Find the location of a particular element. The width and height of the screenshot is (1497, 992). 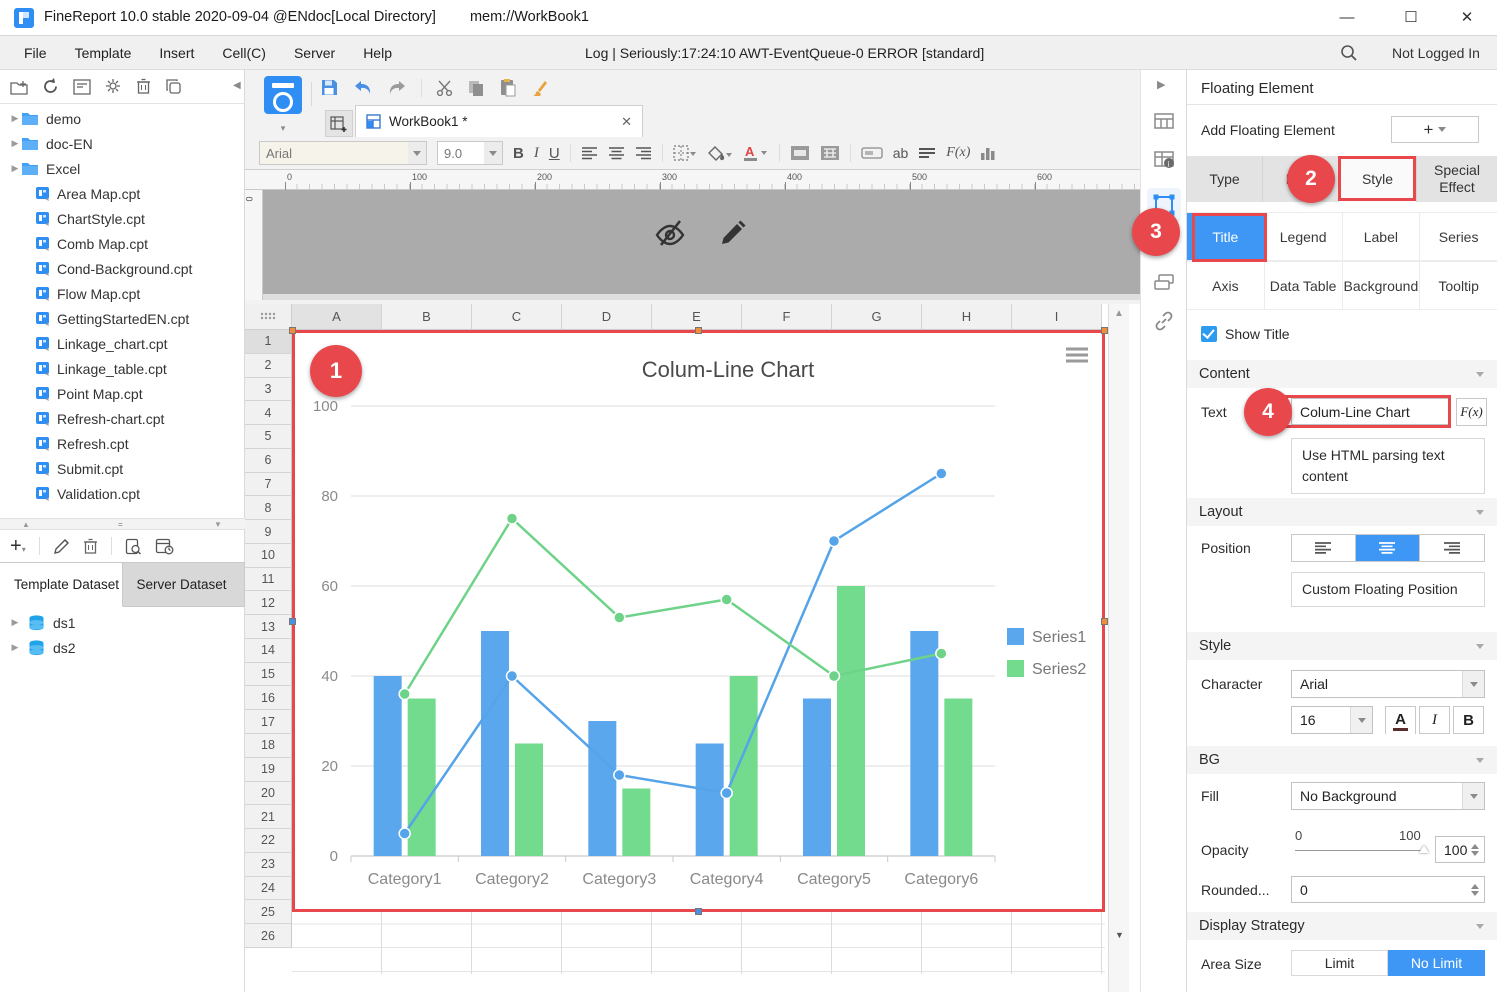

text-widget-button: ab is located at coordinates (900, 153).